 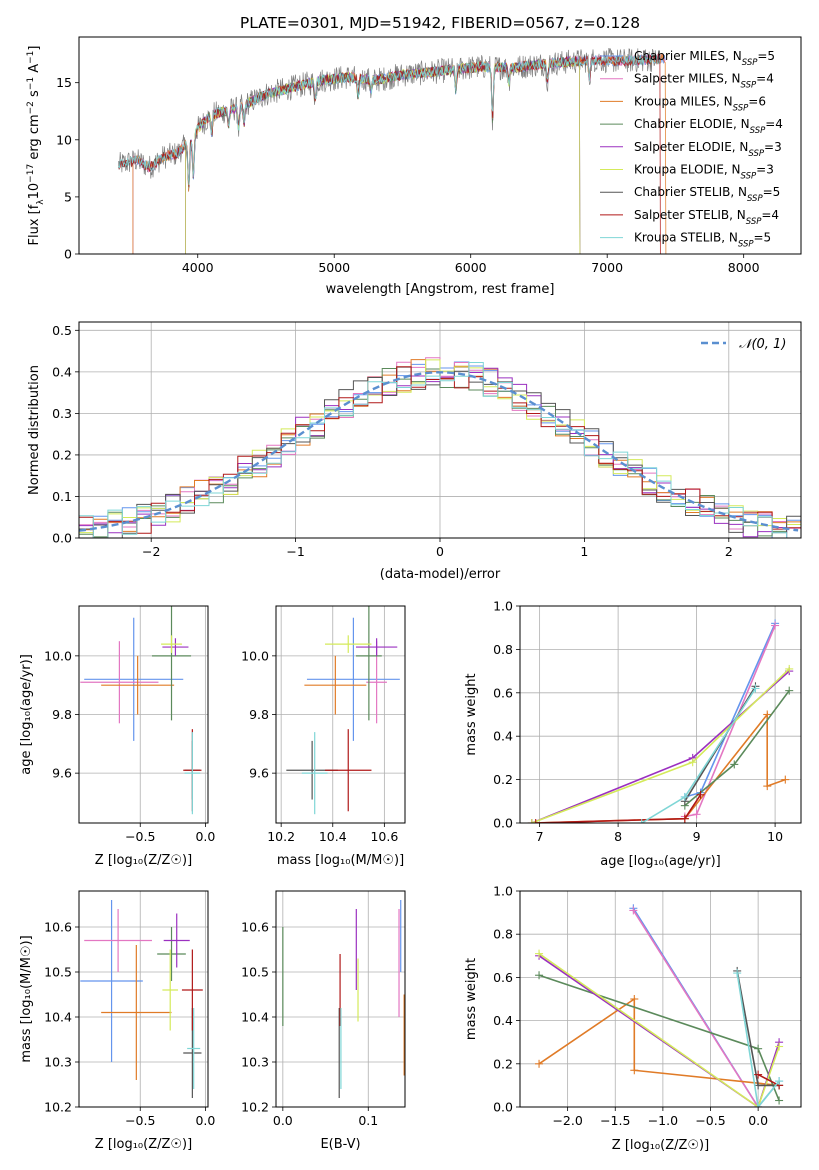 I want to click on x-tick-label: 10, so click(x=775, y=836).